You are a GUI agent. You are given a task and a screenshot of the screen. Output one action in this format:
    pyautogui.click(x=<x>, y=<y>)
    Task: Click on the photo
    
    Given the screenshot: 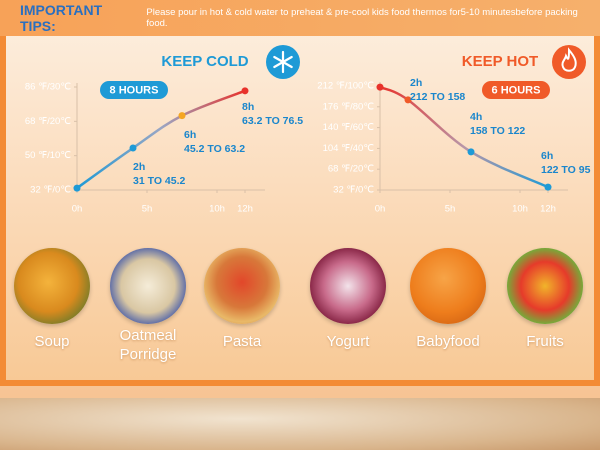 What is the action you would take?
    pyautogui.click(x=300, y=424)
    